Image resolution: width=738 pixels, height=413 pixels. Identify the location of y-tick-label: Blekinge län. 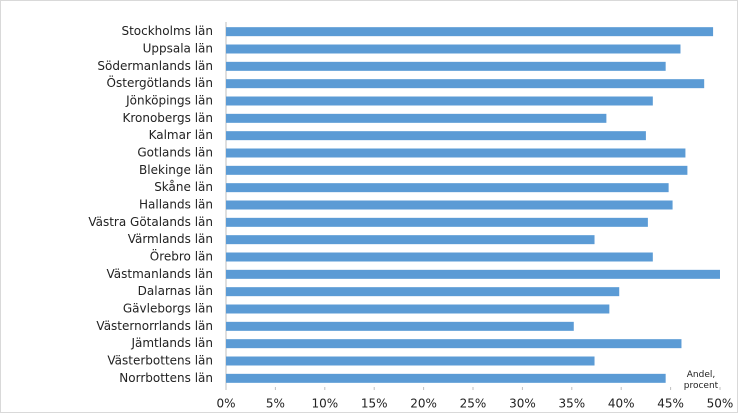
(176, 170).